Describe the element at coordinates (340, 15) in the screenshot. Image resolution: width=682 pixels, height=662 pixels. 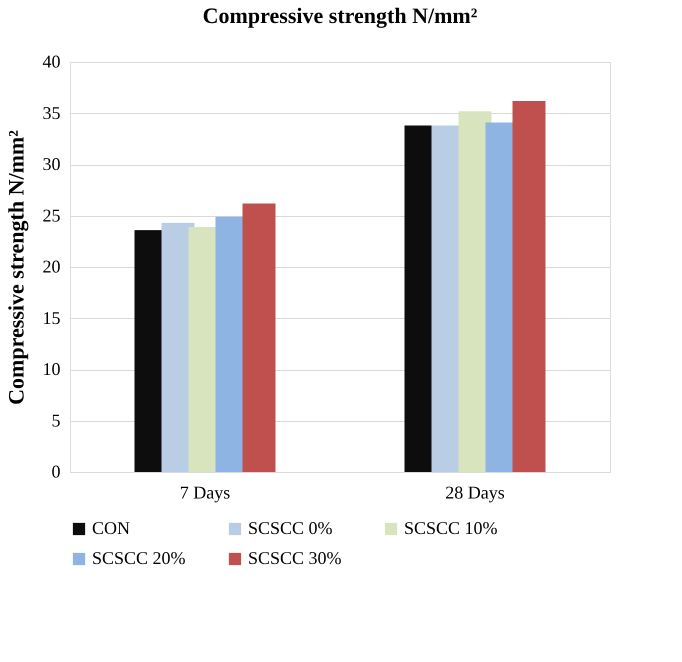
I see `chart-title: Compressive strength N/mm²` at that location.